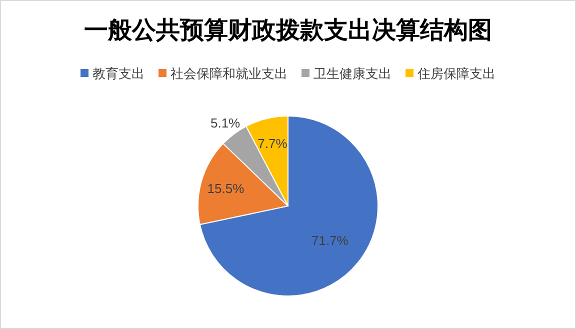  What do you see at coordinates (225, 123) in the screenshot?
I see `data-label: 5.1%` at bounding box center [225, 123].